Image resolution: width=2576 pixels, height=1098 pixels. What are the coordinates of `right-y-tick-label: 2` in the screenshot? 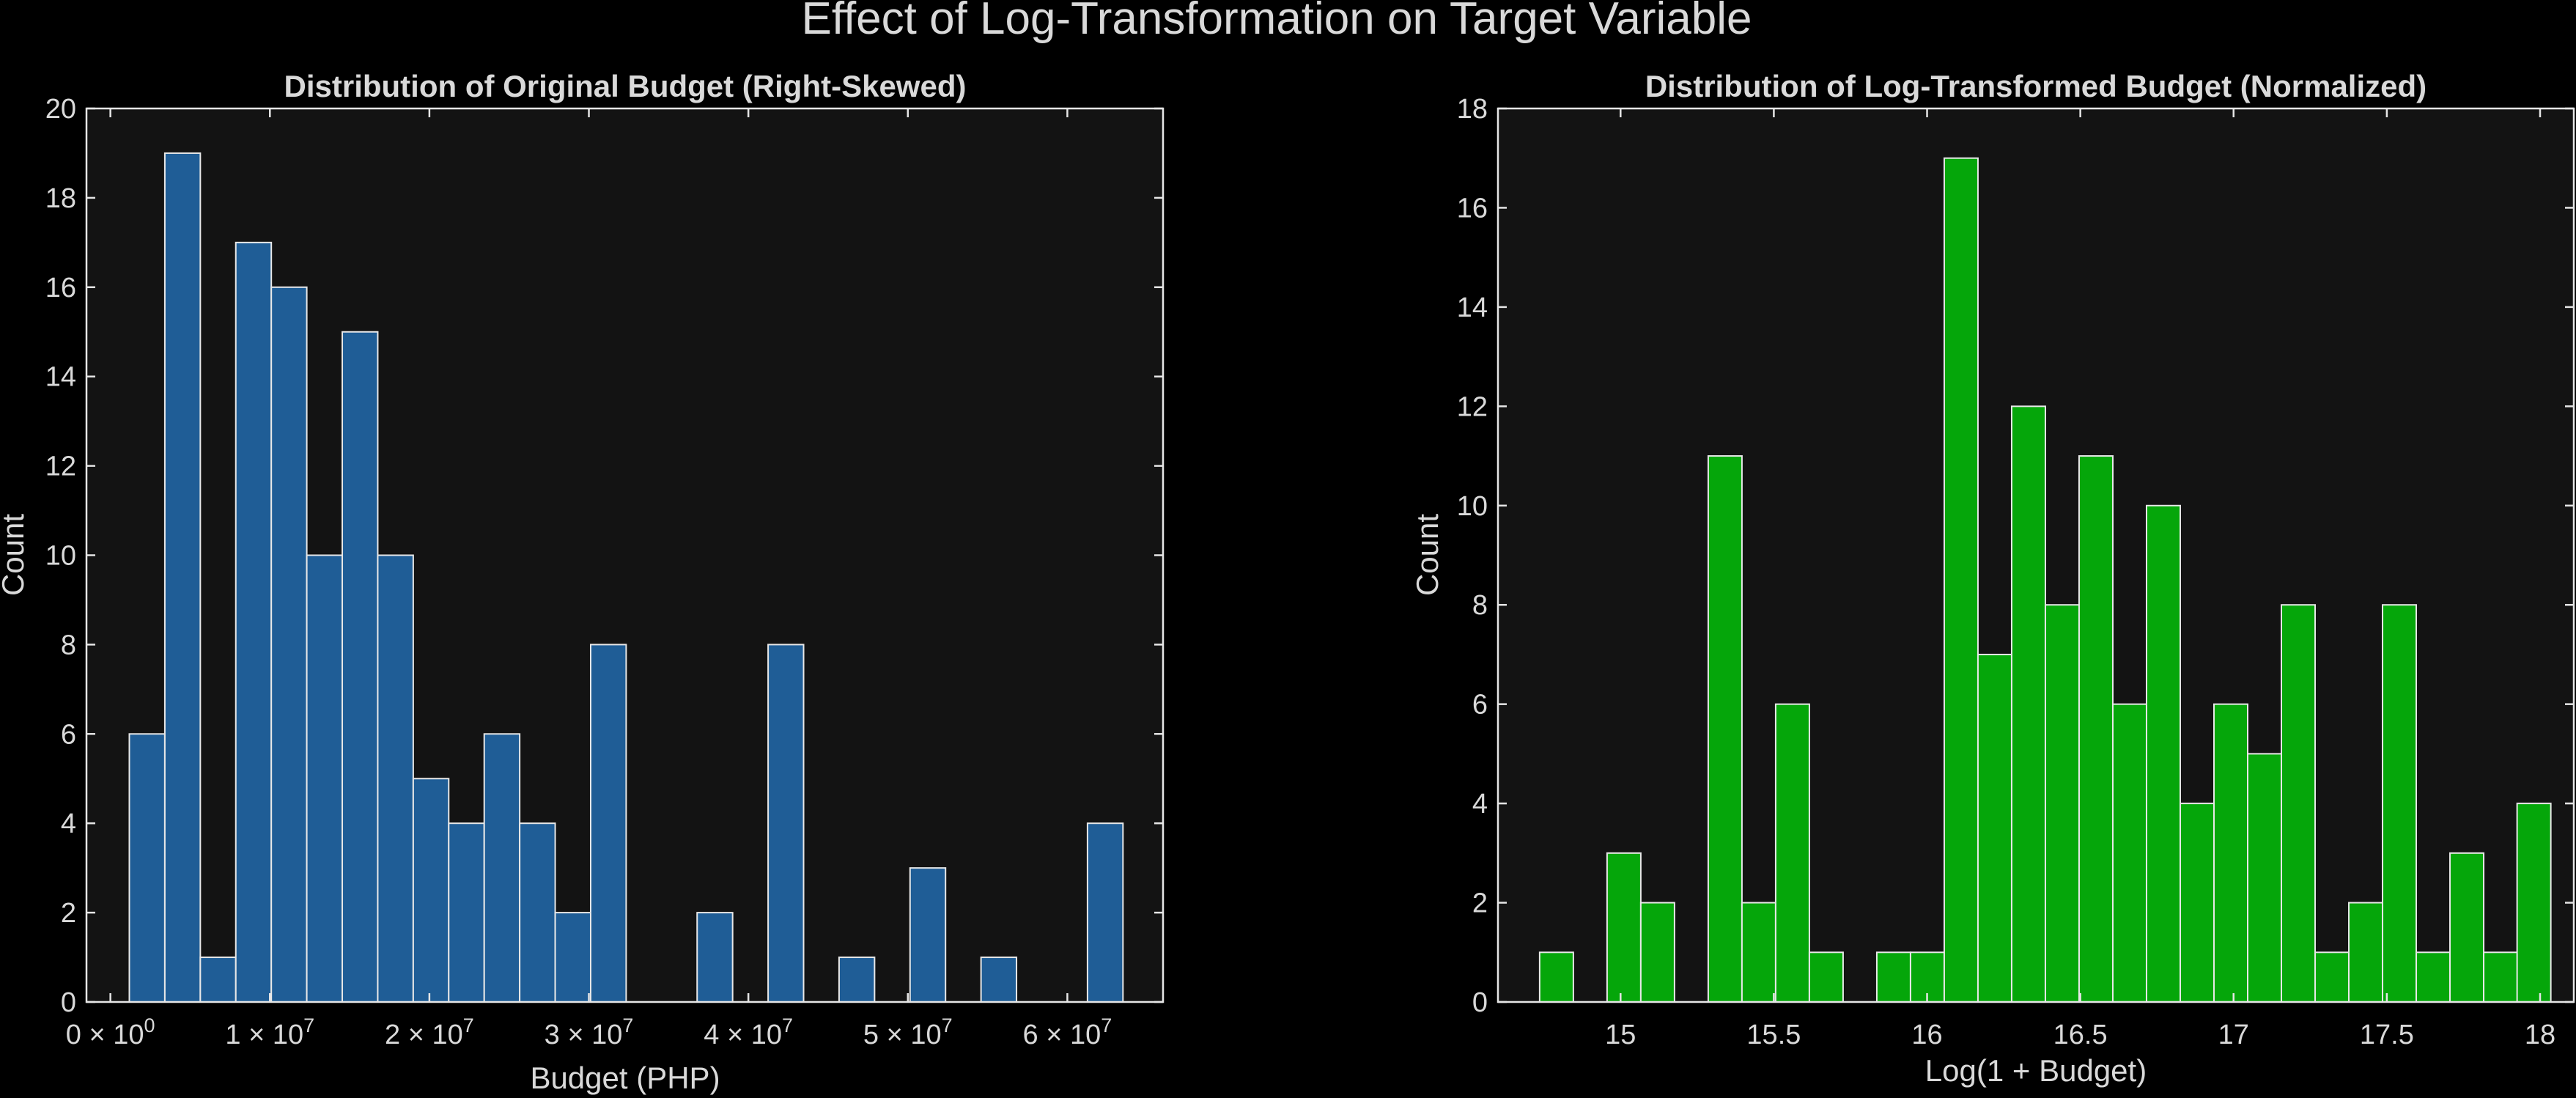 It's located at (1480, 903).